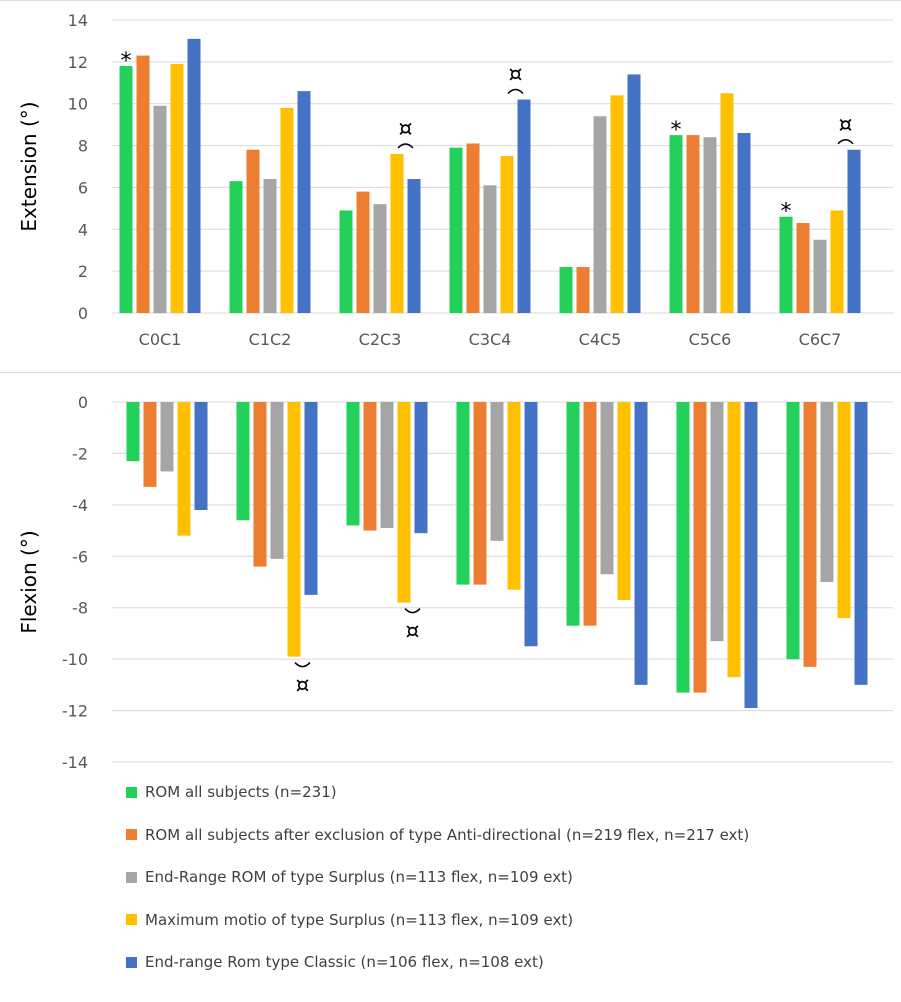 The height and width of the screenshot is (1002, 901). What do you see at coordinates (270, 339) in the screenshot?
I see `x-tick-label: C1C2` at bounding box center [270, 339].